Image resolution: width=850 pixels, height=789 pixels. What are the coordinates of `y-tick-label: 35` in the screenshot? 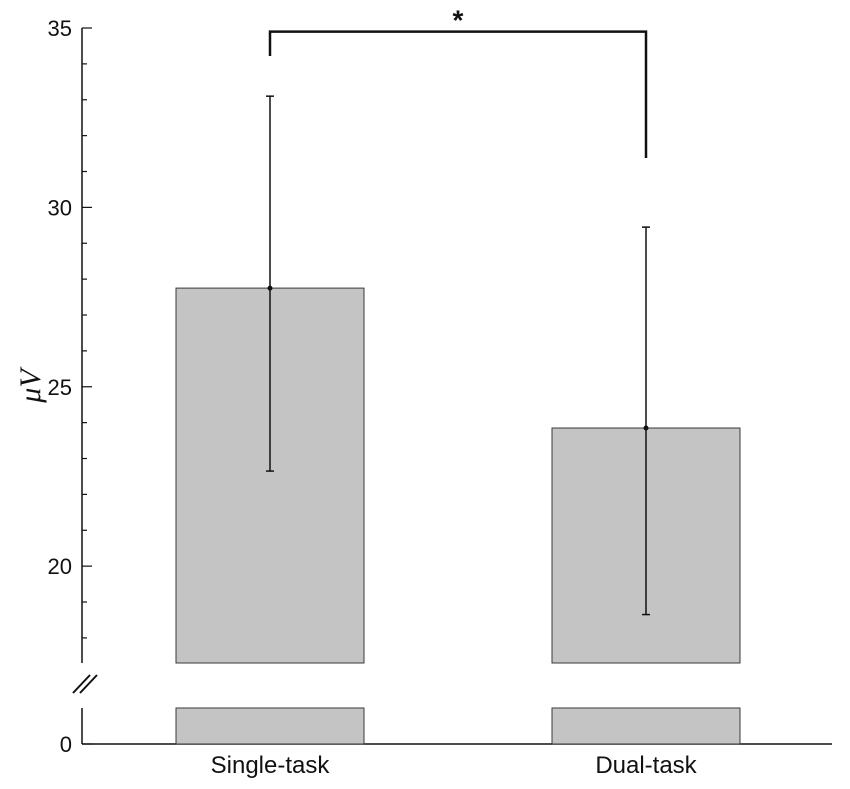 It's located at (60, 28).